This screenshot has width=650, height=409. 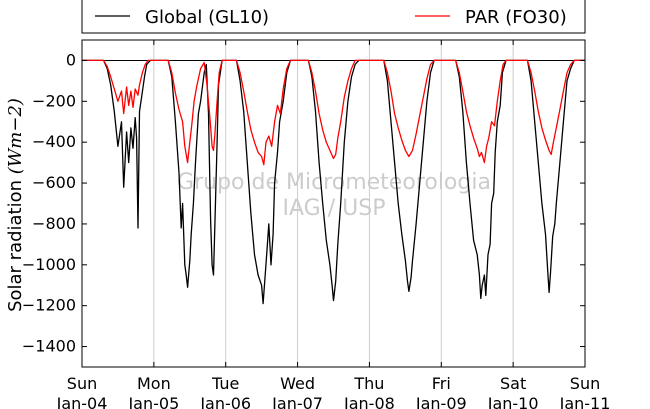 I want to click on x-tick-label-date: Jan-05, so click(x=153, y=401).